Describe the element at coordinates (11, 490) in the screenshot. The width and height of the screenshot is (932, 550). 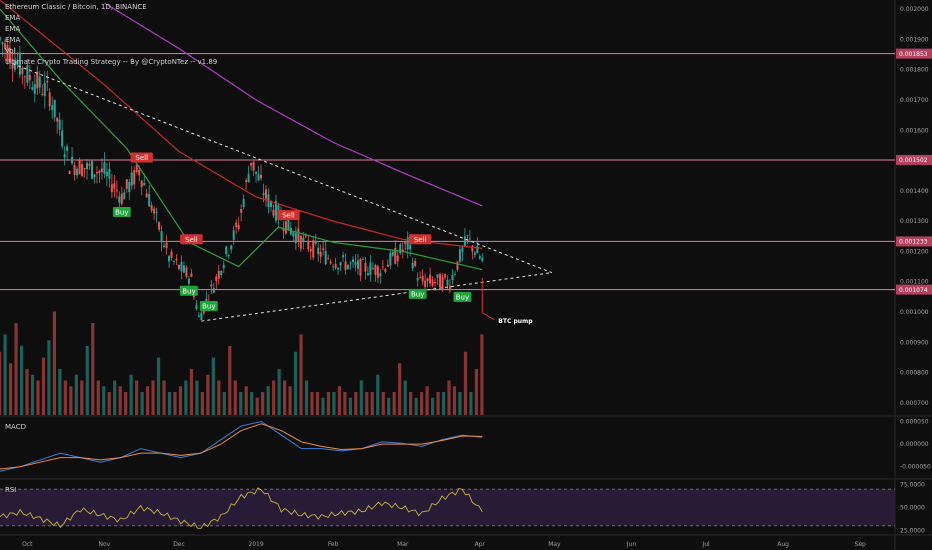
I see `rsi-pane-label: RSI` at that location.